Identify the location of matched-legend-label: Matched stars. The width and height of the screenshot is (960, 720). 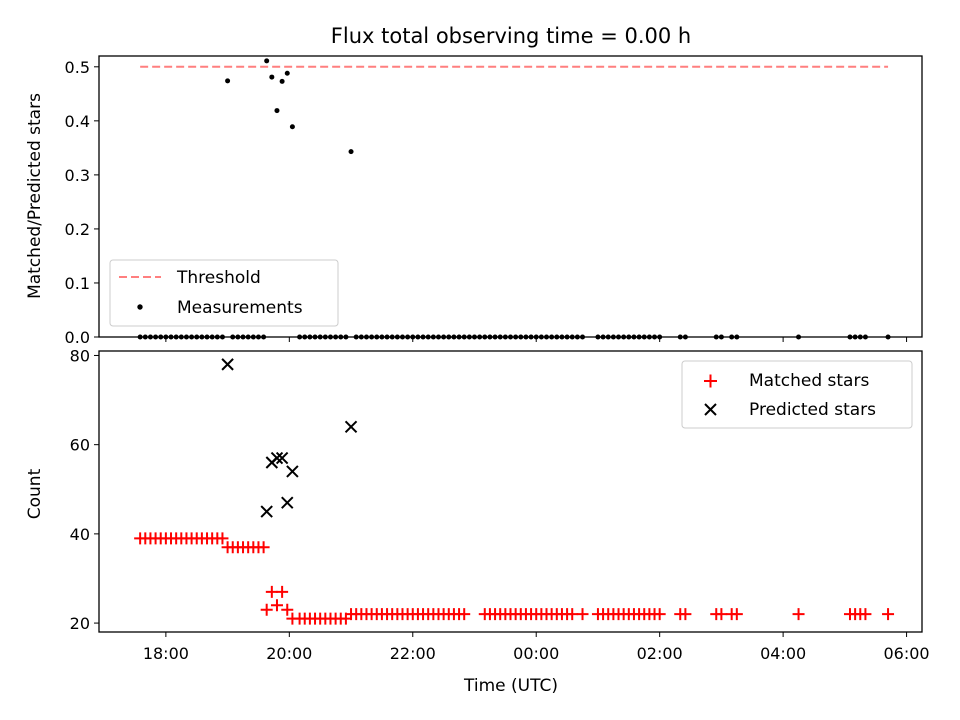
(809, 381).